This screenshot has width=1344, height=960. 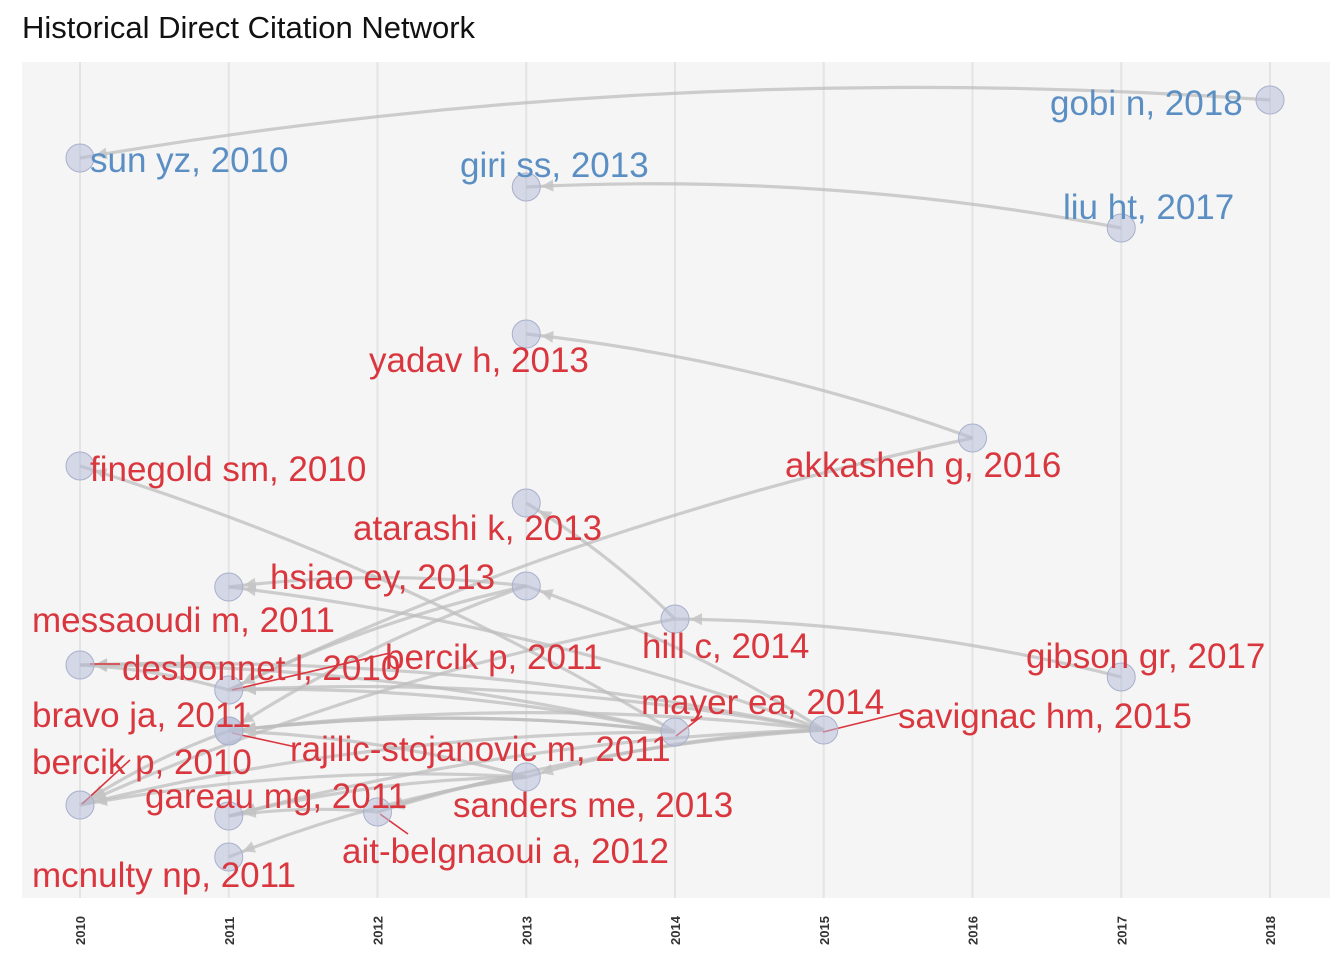 I want to click on node-hsiao, so click(x=526, y=586).